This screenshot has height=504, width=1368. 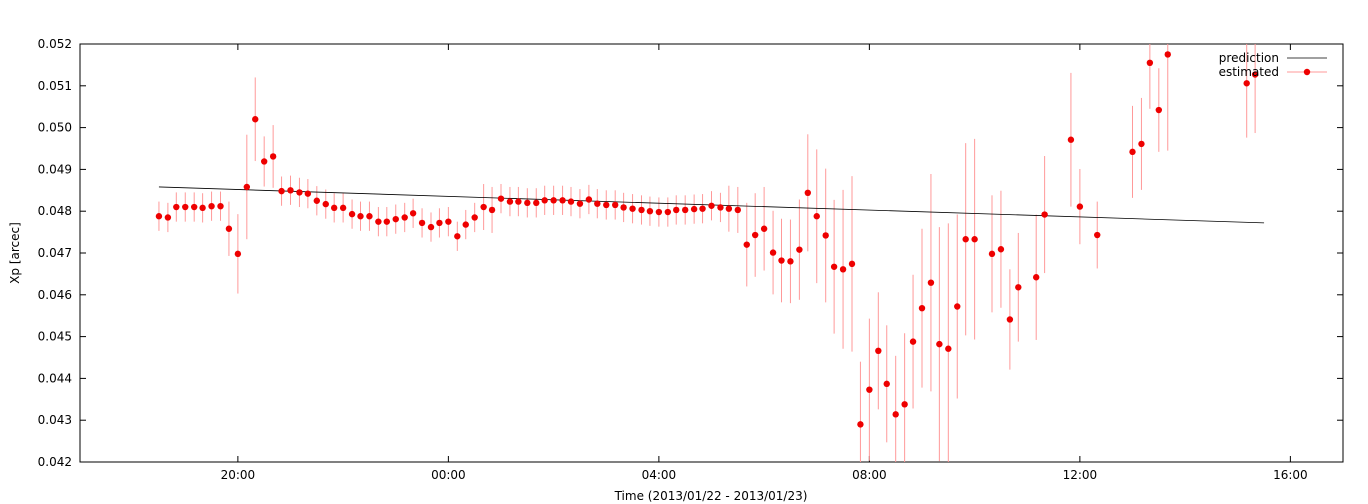 I want to click on x-axis-title: Time (2013/01/22 - 2013/01/23), so click(x=711, y=496).